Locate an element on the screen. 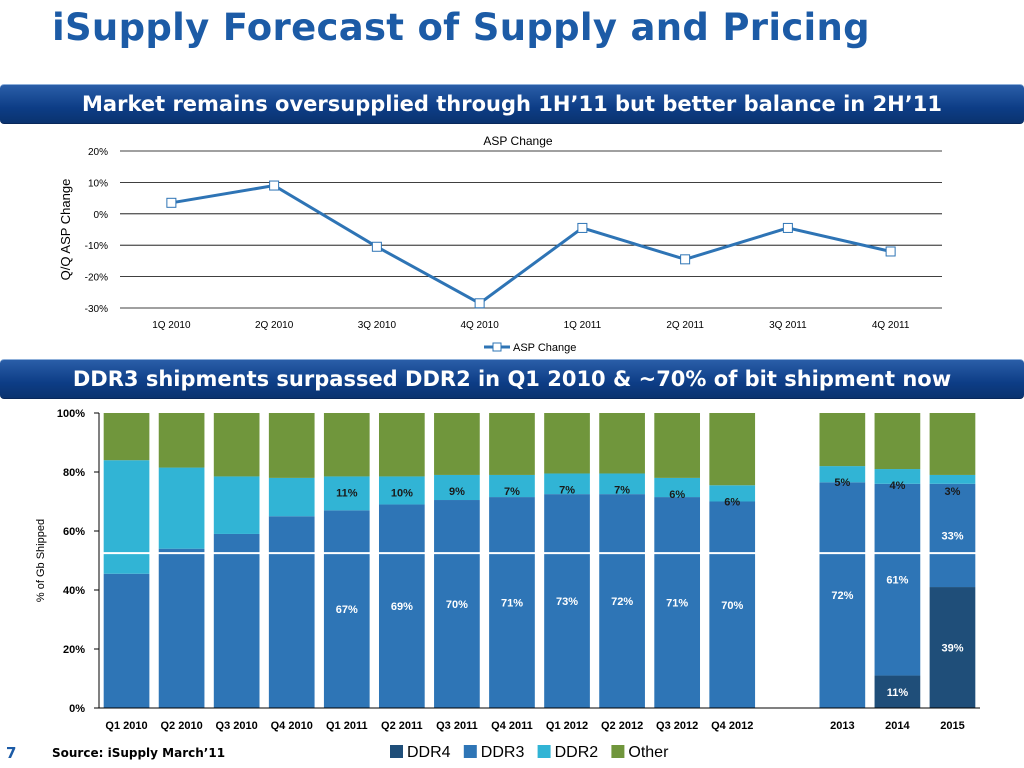 The image size is (1024, 768). bar-data-label: 69% is located at coordinates (402, 607).